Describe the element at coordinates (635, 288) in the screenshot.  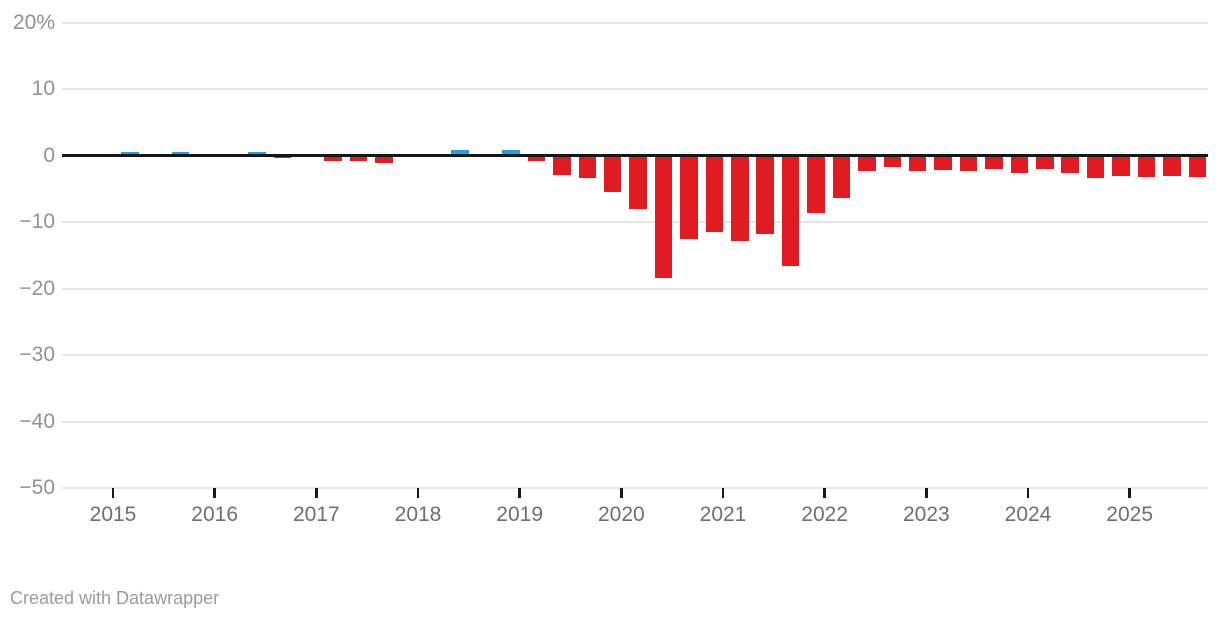
I see `gridline--20` at that location.